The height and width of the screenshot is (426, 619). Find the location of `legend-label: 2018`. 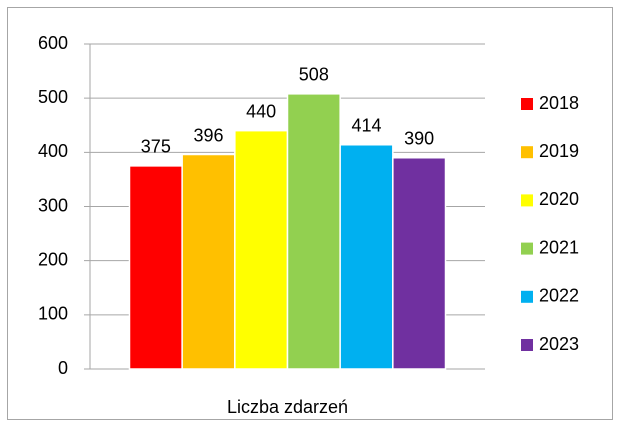

legend-label: 2018 is located at coordinates (559, 103).